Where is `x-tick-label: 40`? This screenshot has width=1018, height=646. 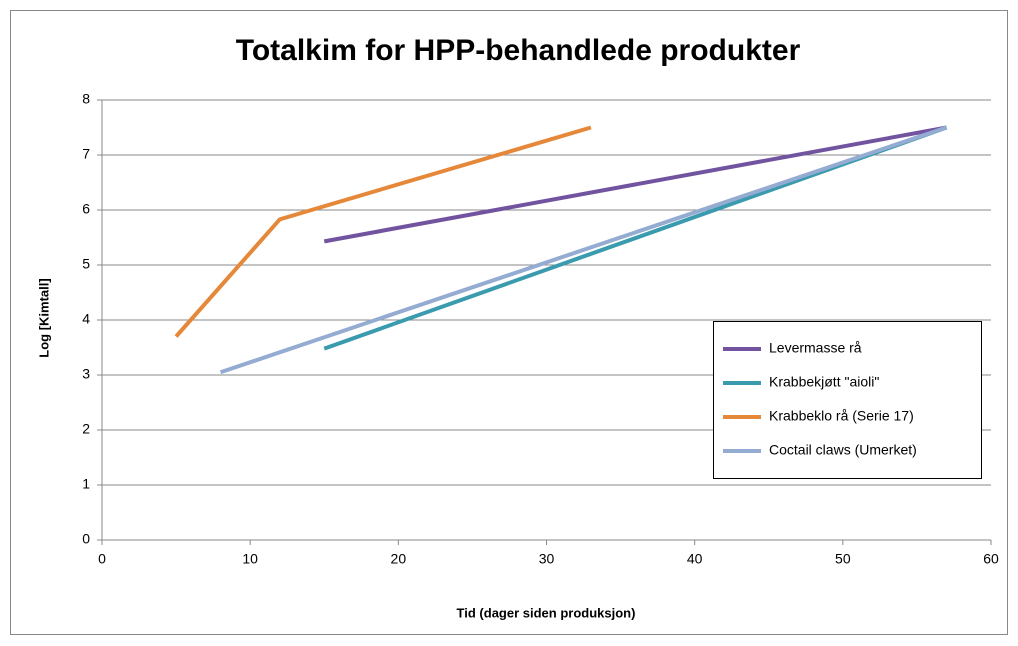
x-tick-label: 40 is located at coordinates (695, 559).